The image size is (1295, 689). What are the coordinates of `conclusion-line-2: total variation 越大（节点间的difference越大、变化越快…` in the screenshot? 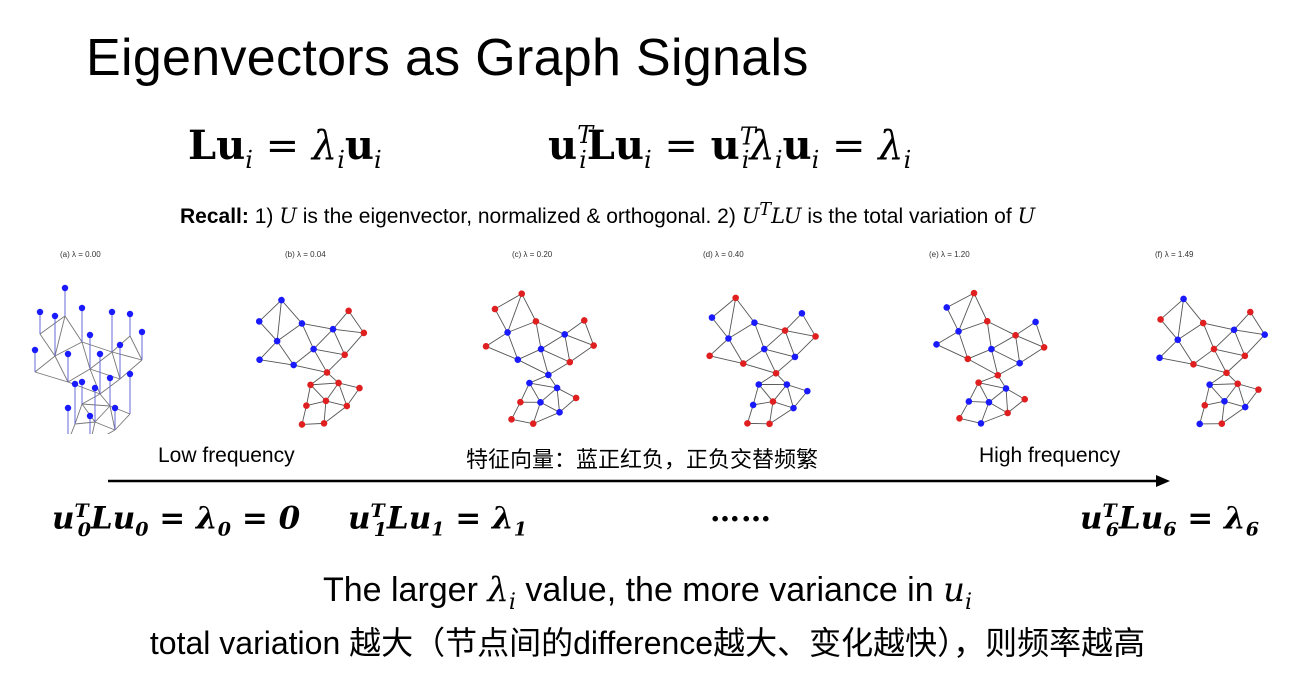 It's located at (647, 643).